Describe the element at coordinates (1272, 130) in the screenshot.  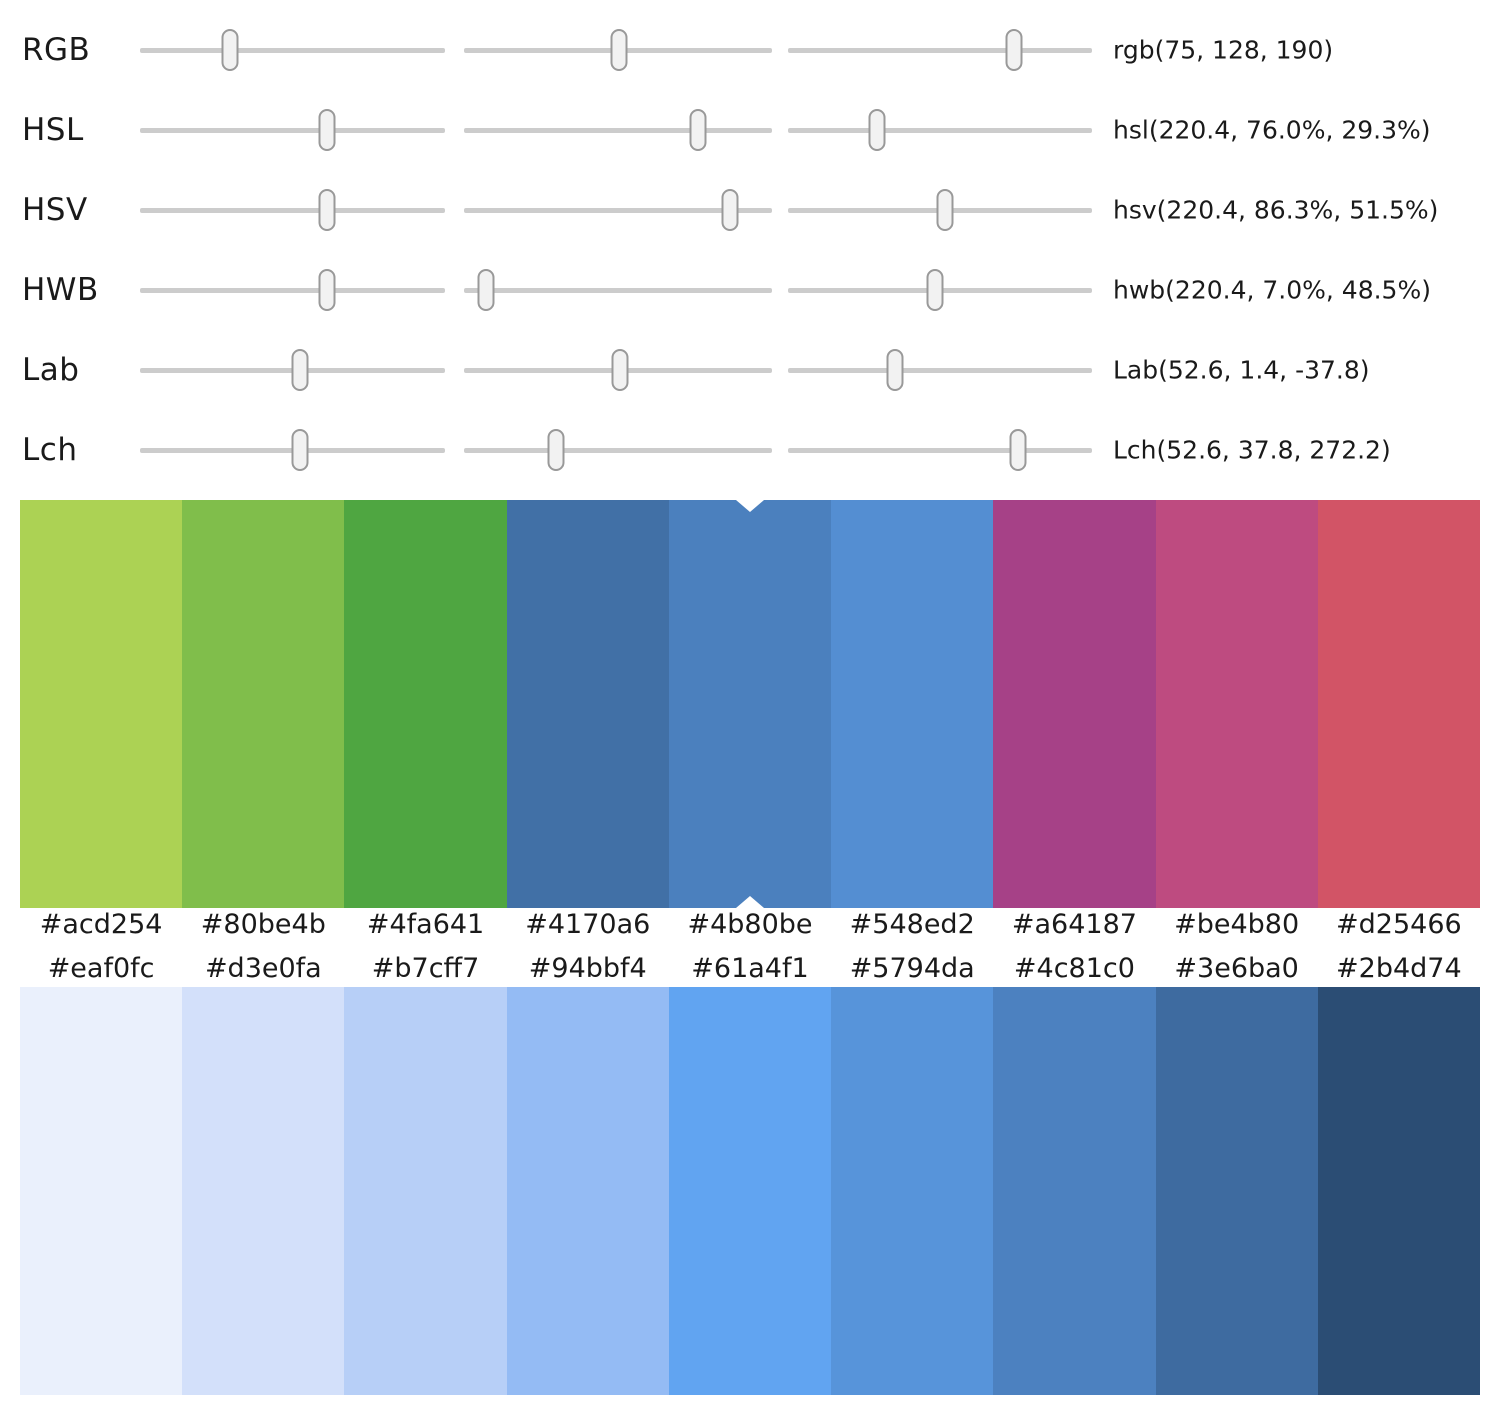
I see `hsl-value-label: hsl(220.4, 76.0%, 29.3%)` at that location.